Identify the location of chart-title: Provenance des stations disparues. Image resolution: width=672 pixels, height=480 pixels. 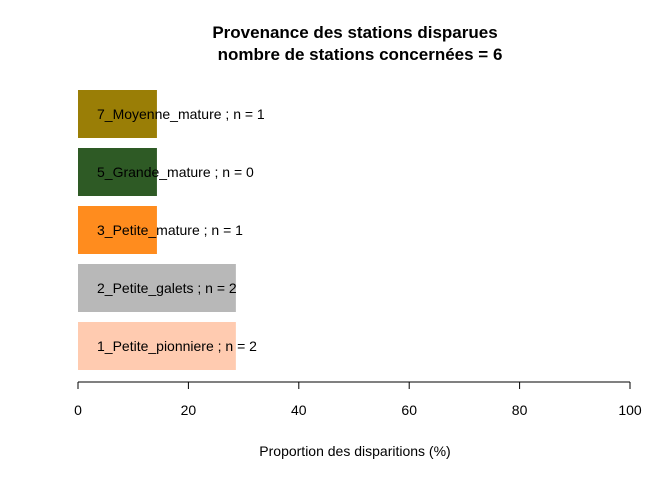
(354, 32).